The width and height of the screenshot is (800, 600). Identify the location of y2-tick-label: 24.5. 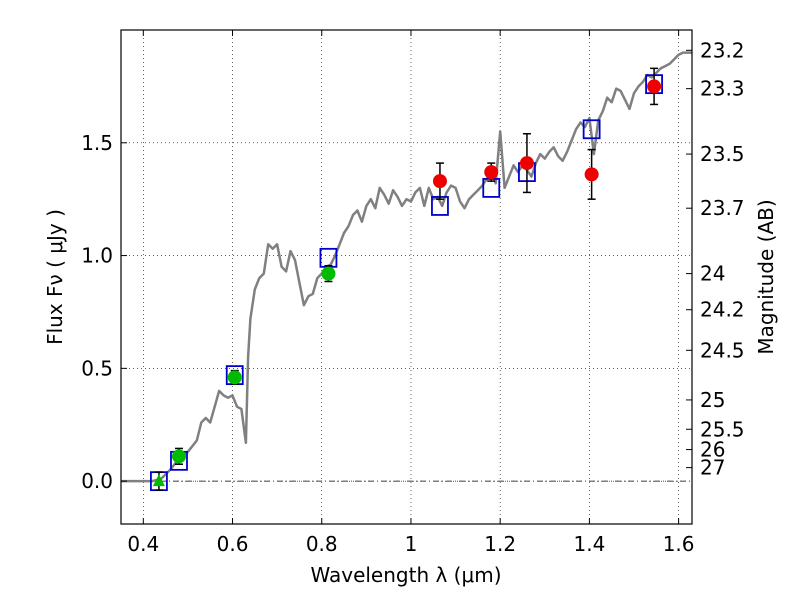
(722, 350).